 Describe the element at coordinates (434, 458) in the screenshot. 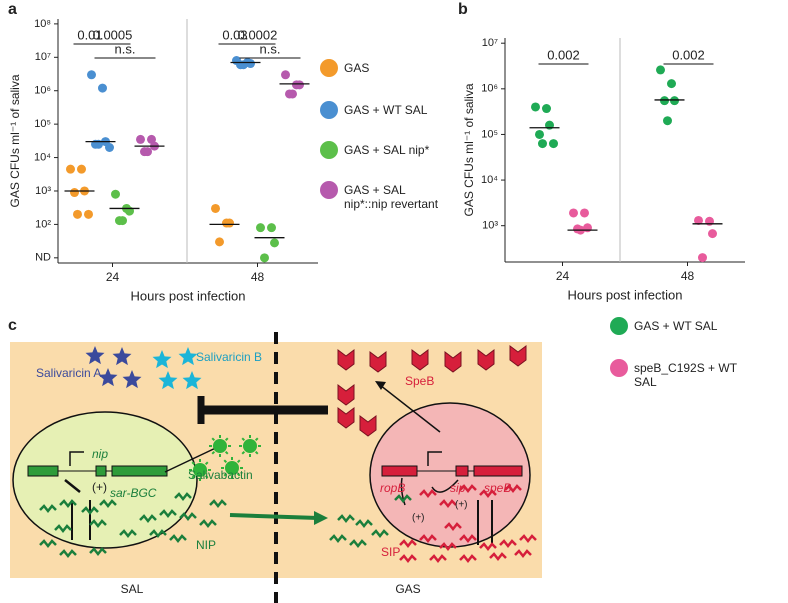

I see `promoter` at that location.